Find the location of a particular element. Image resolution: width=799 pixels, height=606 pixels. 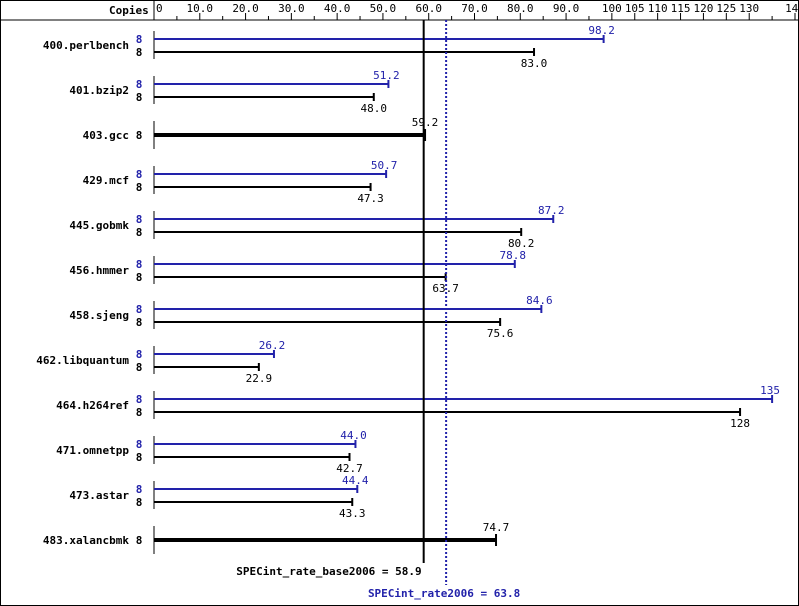

peak-value-label: 44.4 is located at coordinates (355, 480).